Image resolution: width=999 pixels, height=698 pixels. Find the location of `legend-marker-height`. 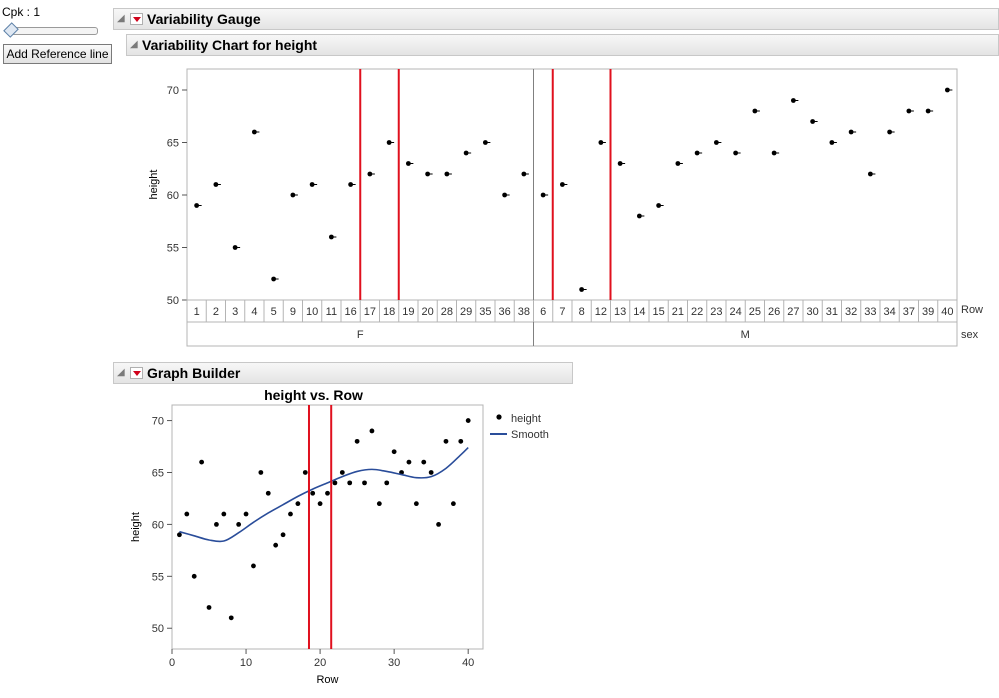

legend-marker-height is located at coordinates (499, 417).